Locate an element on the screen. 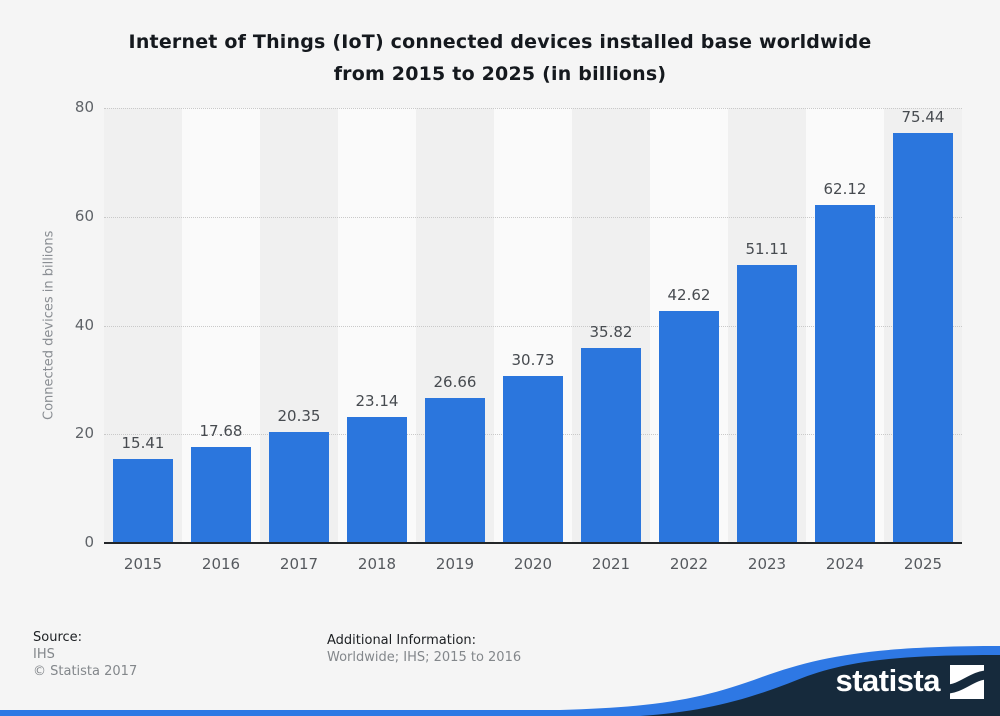 Image resolution: width=1000 pixels, height=716 pixels. y-axis-title: Connected devices in billions is located at coordinates (49, 325).